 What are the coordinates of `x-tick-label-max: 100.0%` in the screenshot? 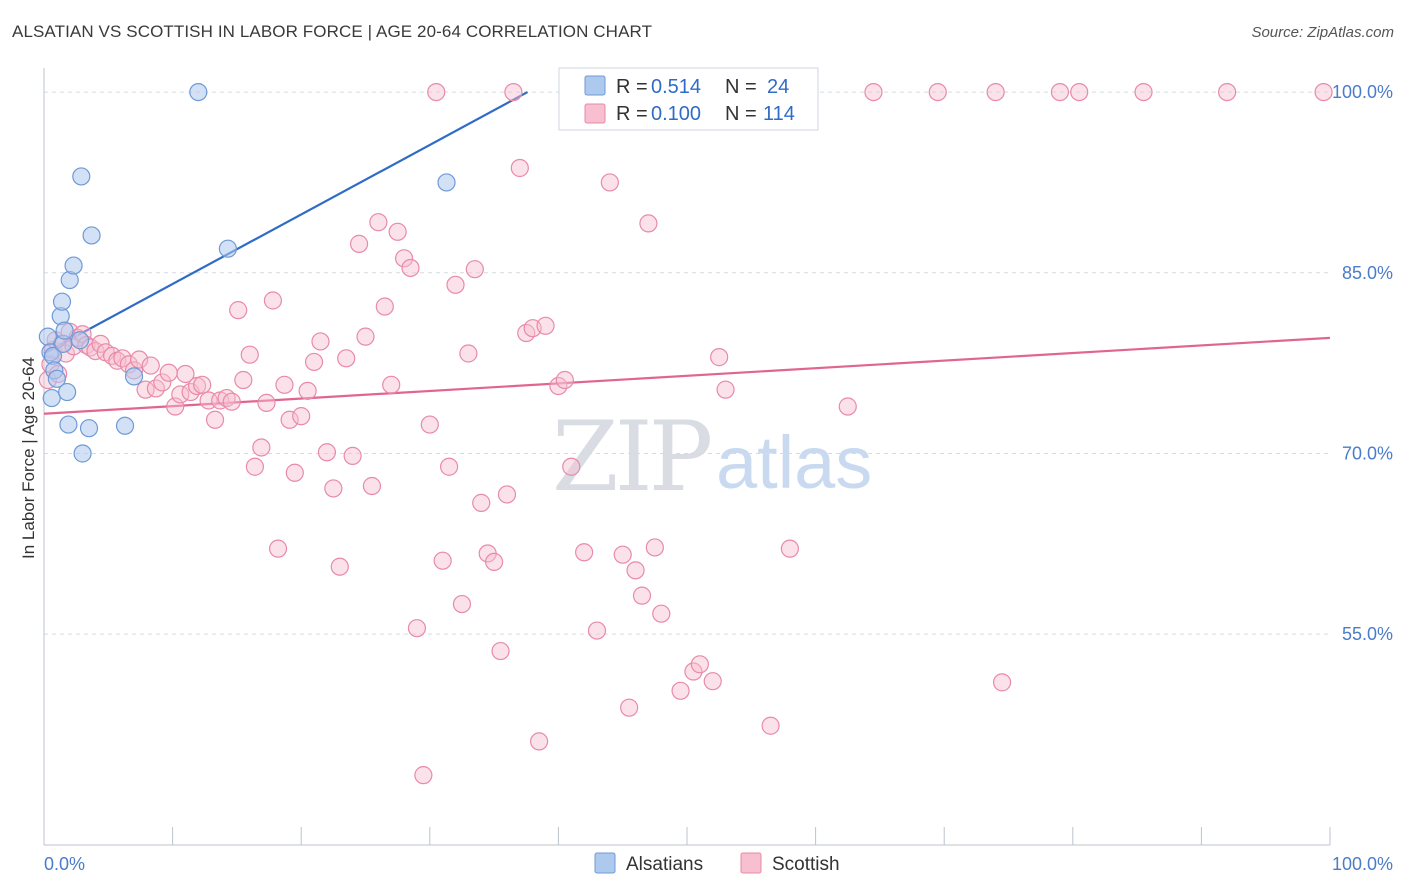 It's located at (1362, 864).